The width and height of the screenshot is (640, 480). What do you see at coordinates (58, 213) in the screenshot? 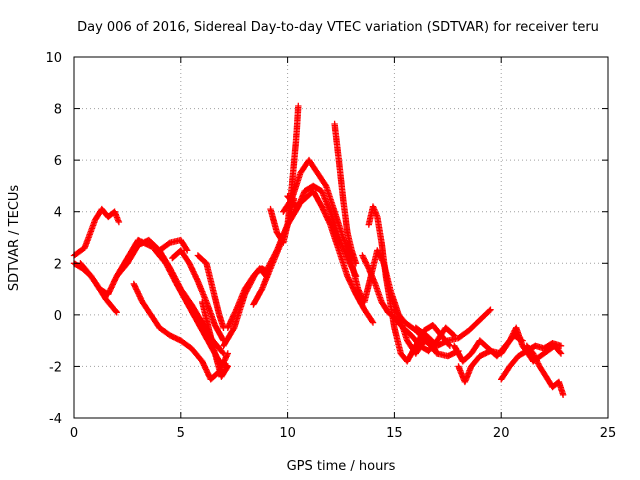
I see `y-tick-label: 4` at bounding box center [58, 213].